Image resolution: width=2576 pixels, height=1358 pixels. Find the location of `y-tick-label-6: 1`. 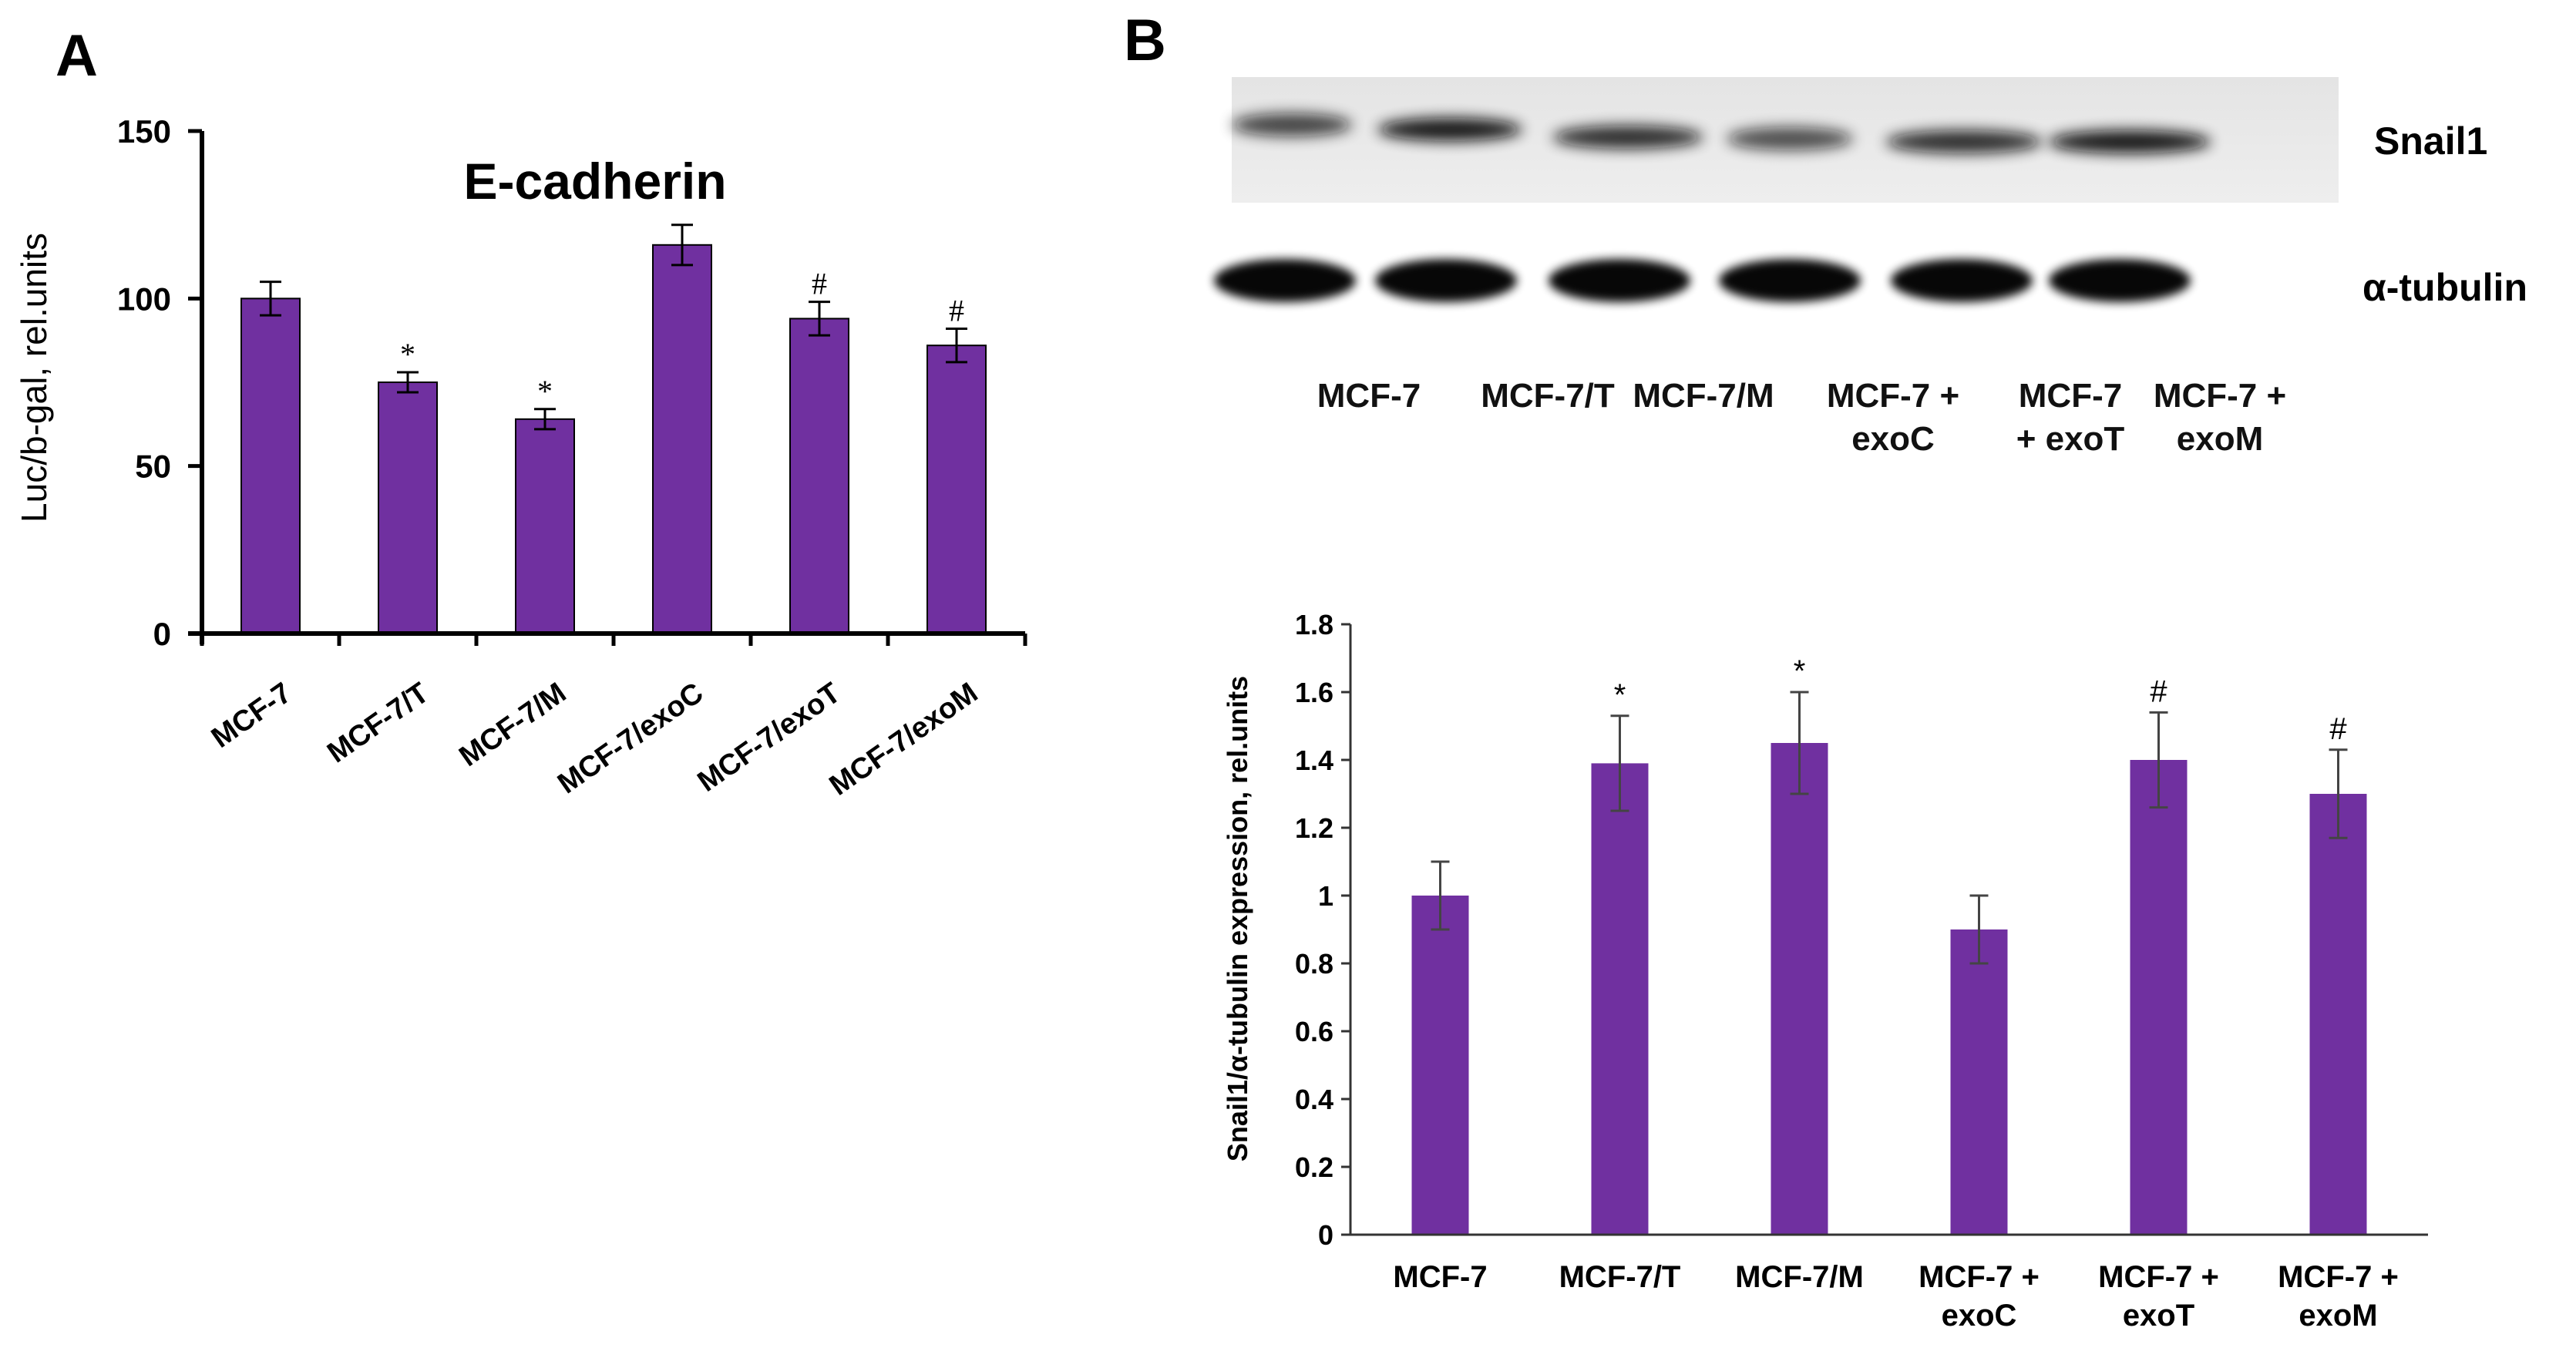

y-tick-label-6: 1 is located at coordinates (1325, 896).